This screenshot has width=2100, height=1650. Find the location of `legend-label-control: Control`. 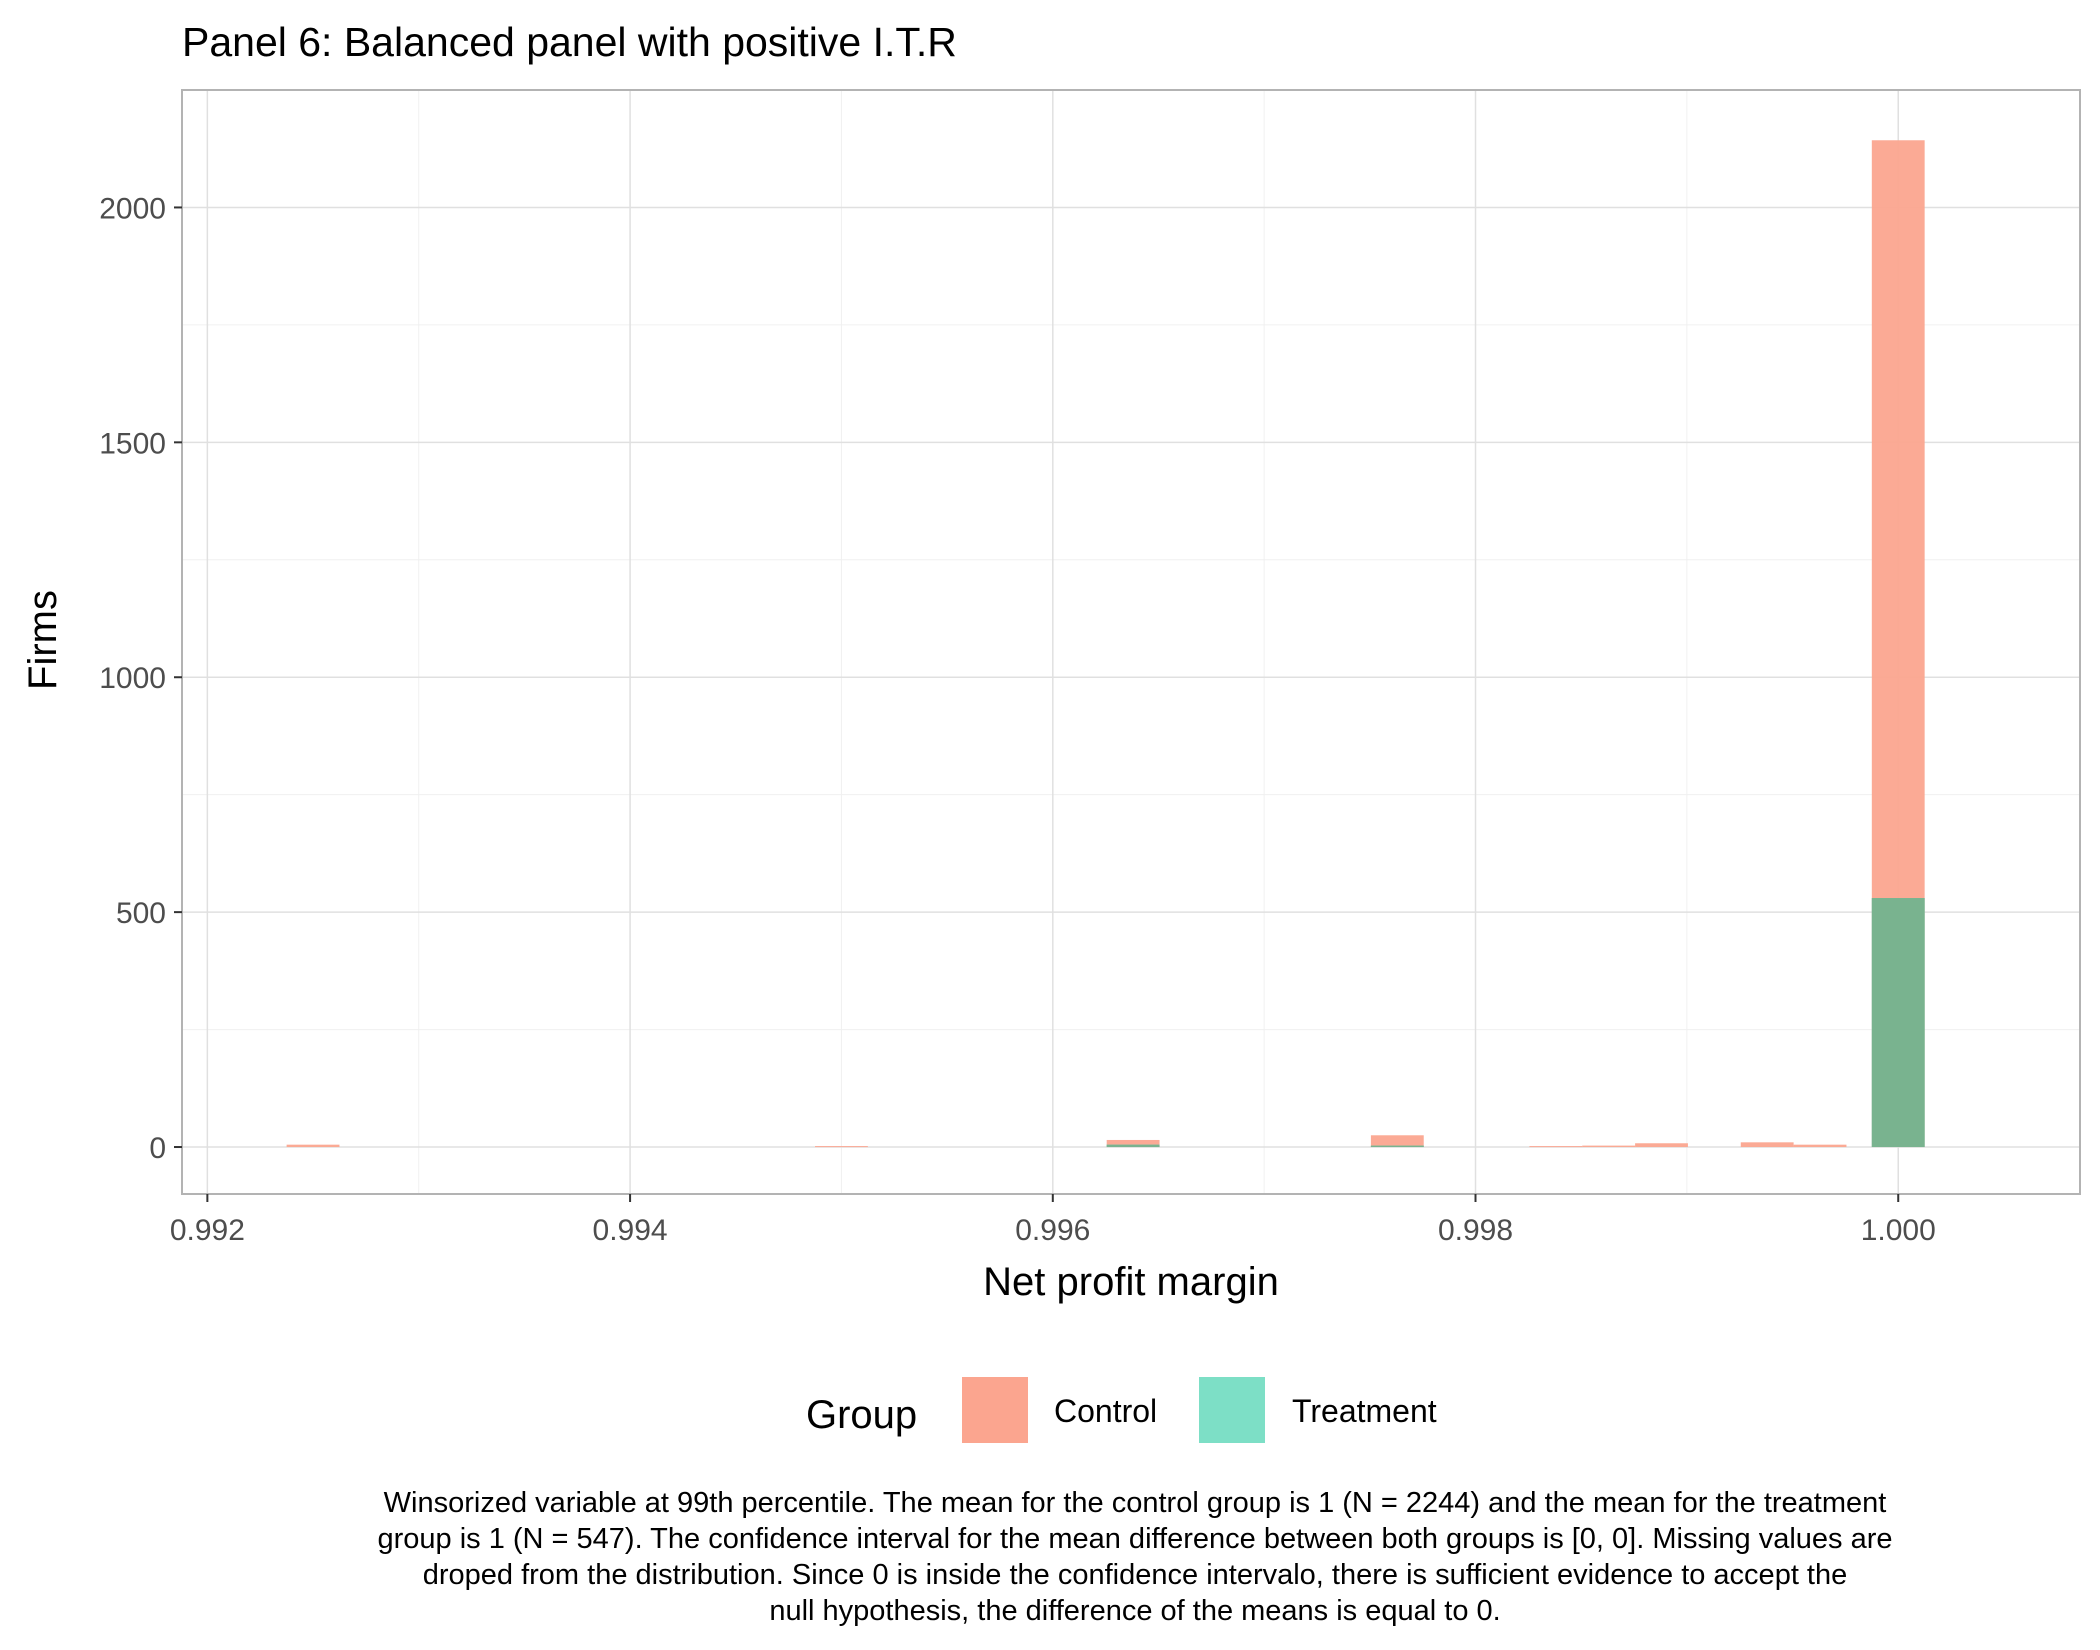

legend-label-control: Control is located at coordinates (1105, 1411).